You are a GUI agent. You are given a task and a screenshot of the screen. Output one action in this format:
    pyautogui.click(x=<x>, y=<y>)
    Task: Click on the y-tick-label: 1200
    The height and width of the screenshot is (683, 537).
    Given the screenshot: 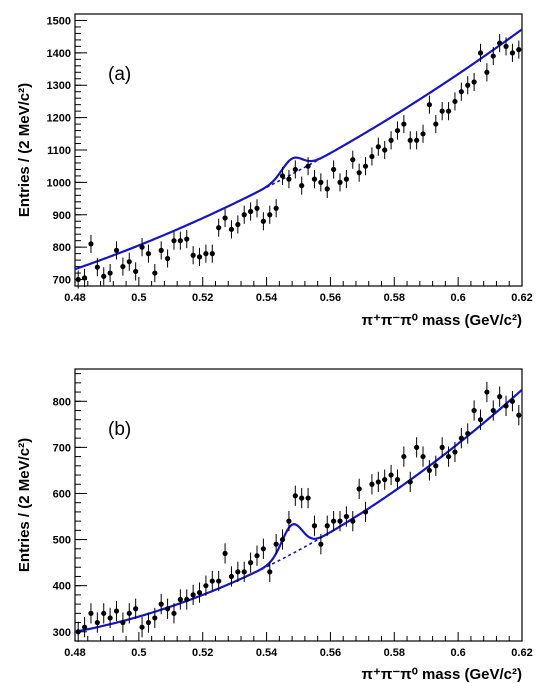 What is the action you would take?
    pyautogui.click(x=59, y=119)
    